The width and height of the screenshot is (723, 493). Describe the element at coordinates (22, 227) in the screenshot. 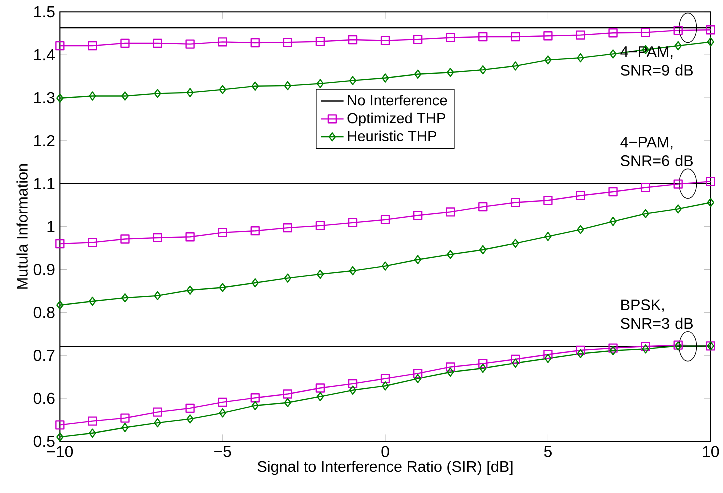

I see `y-axis-title: Mutula Information` at that location.